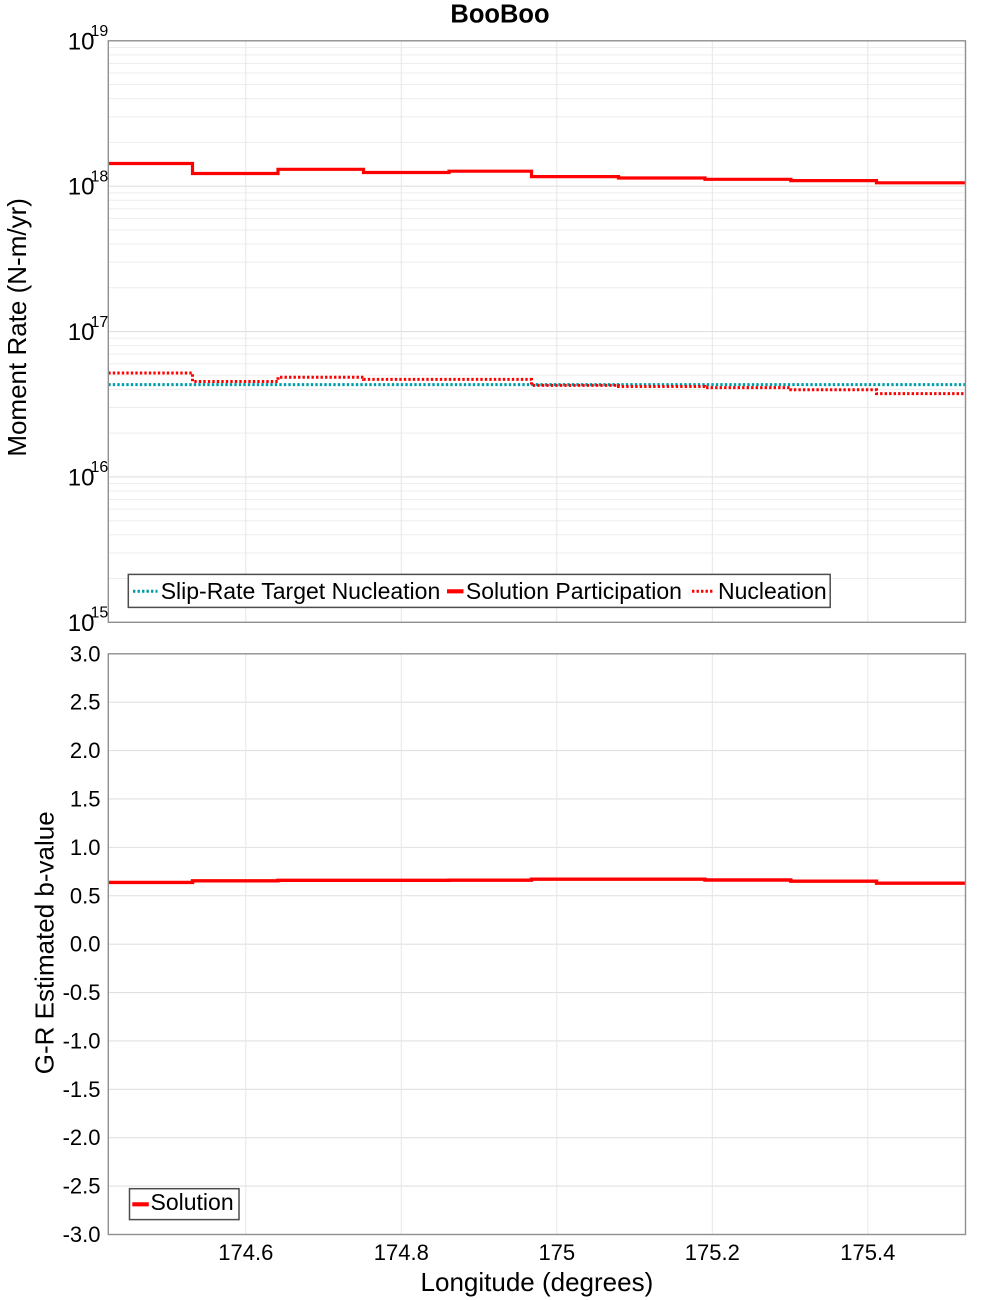 The width and height of the screenshot is (1000, 1300). What do you see at coordinates (537, 1282) in the screenshot?
I see `svg-text: Longitude (degrees)` at bounding box center [537, 1282].